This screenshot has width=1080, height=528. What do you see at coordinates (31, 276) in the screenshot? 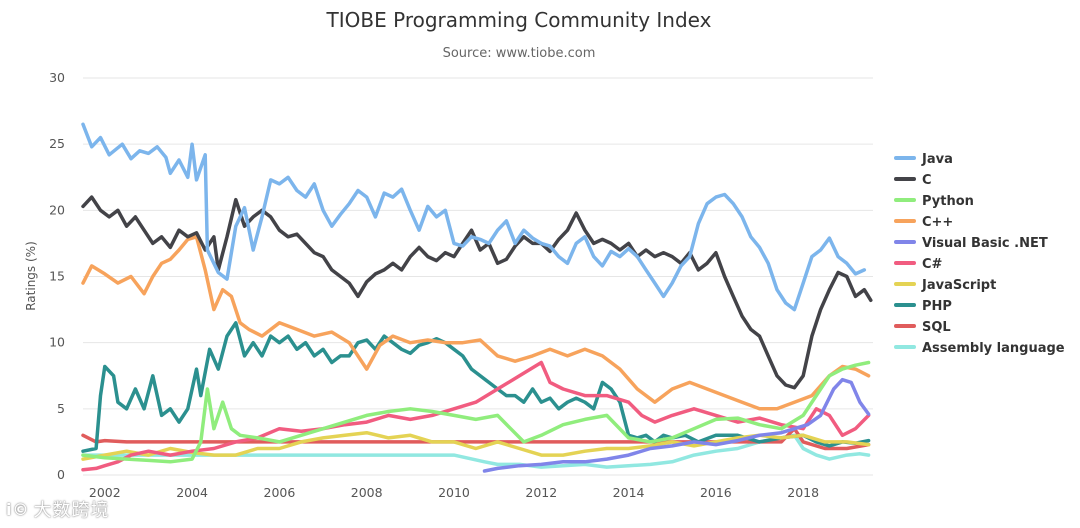
I see `y-axis-title: Ratings (%)` at bounding box center [31, 276].